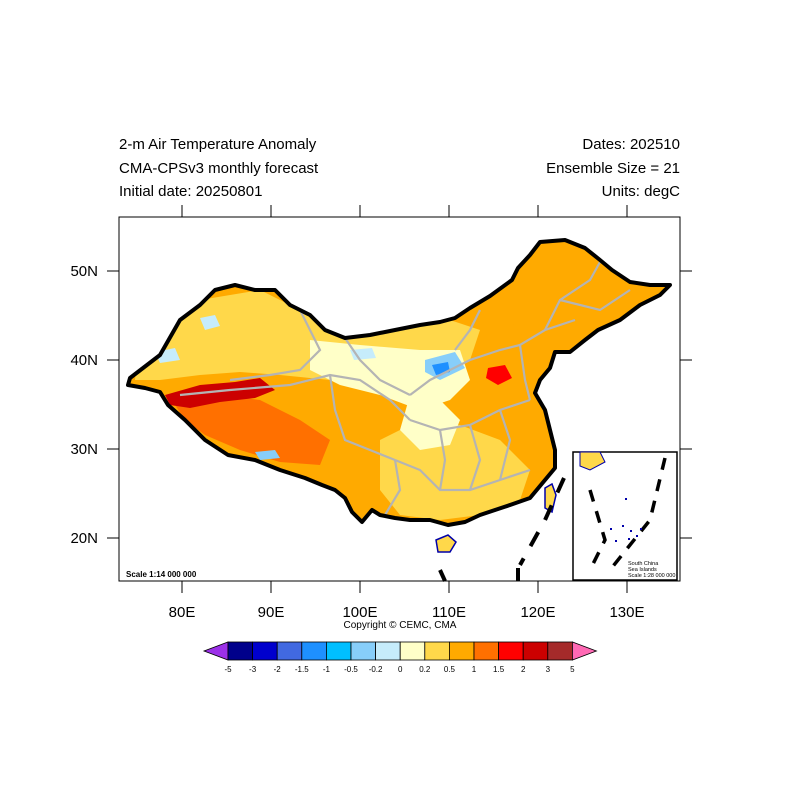  I want to click on lat-label: 40N, so click(84, 360).